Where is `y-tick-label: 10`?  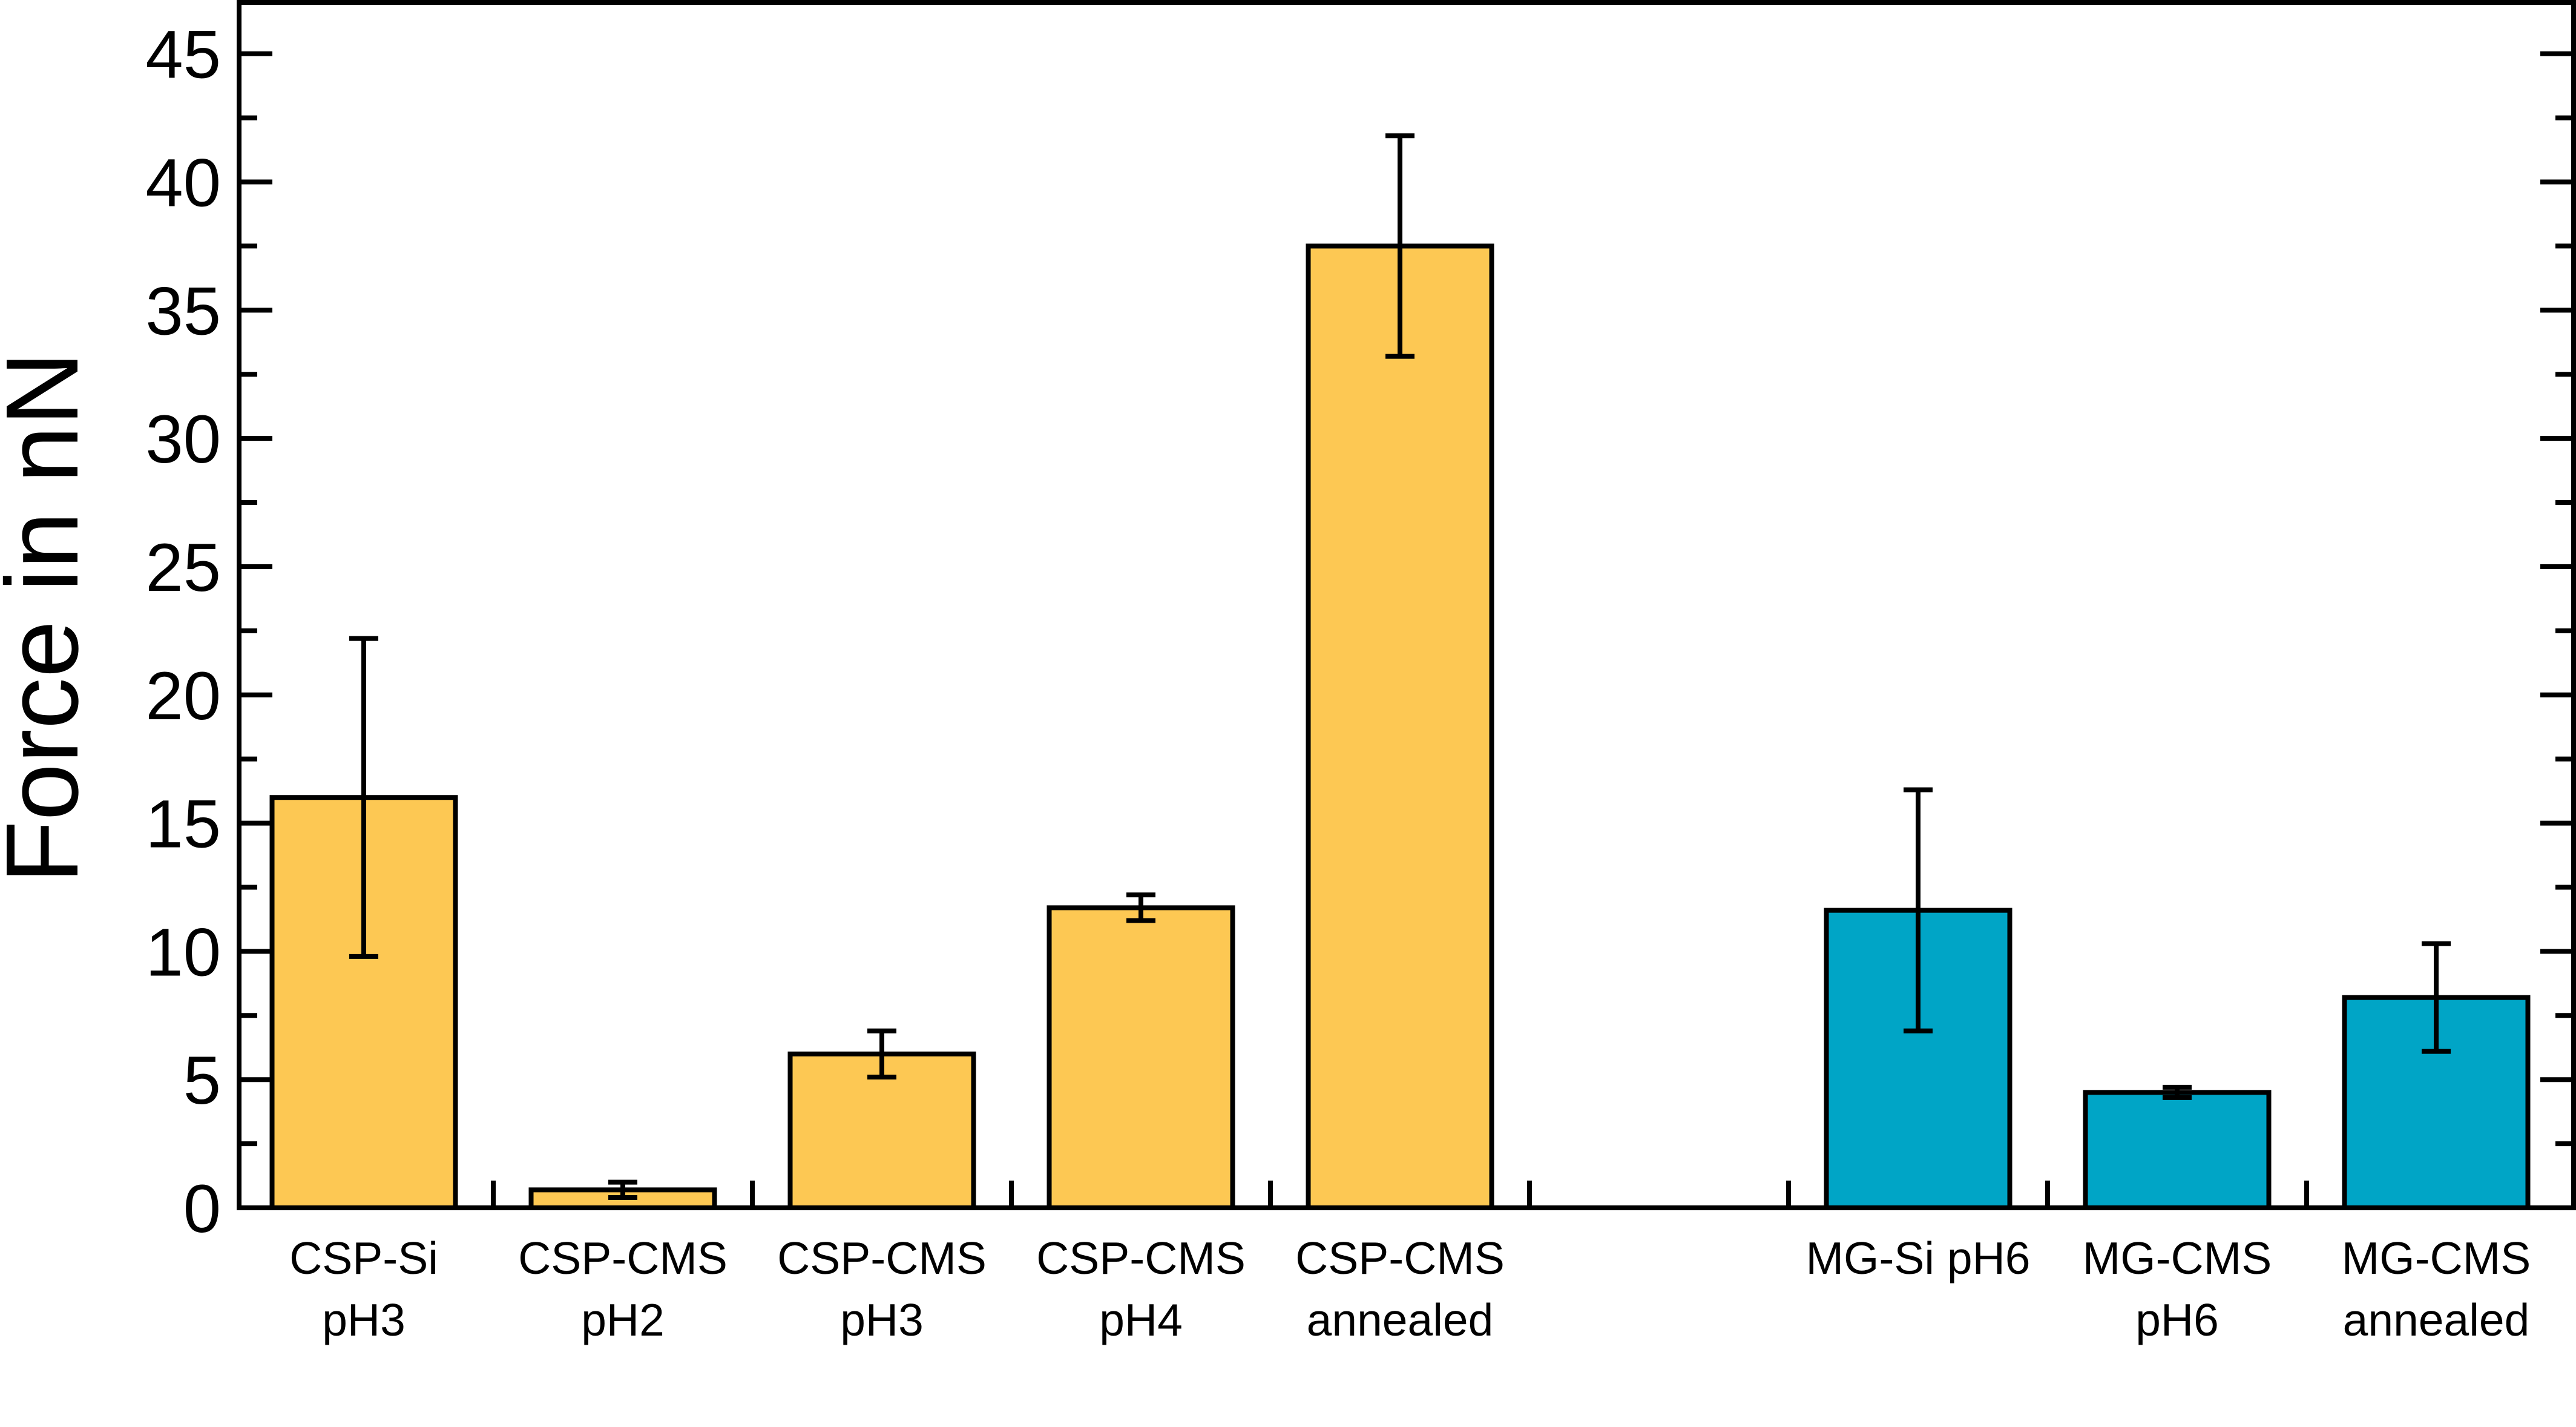 y-tick-label: 10 is located at coordinates (183, 952).